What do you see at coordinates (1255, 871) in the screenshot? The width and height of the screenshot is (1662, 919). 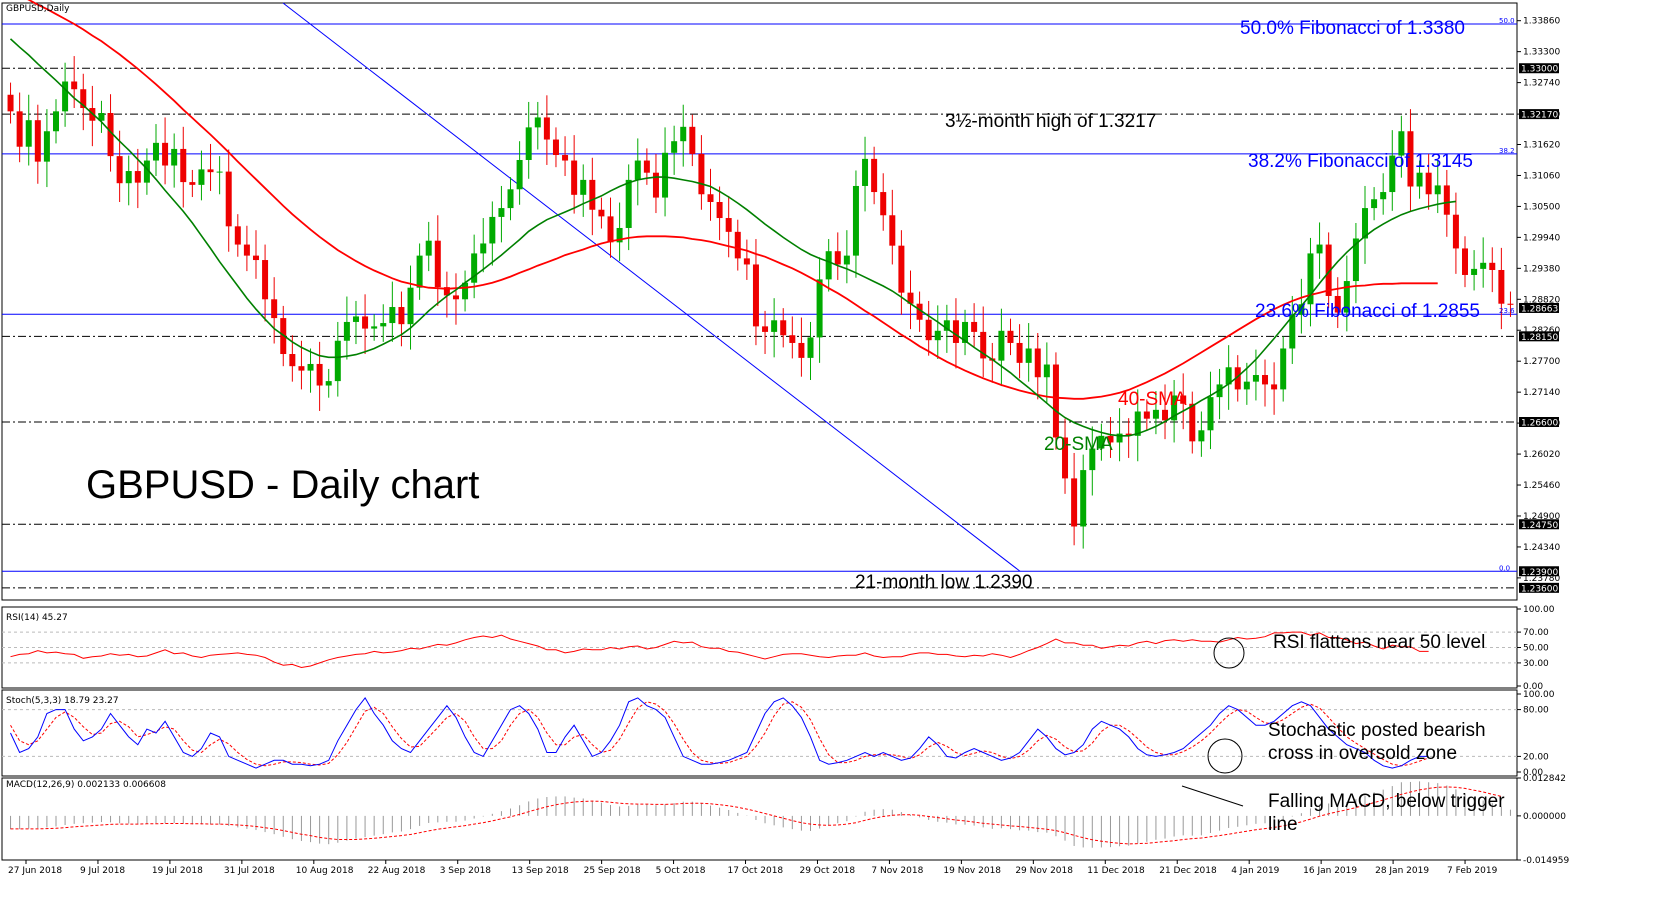 I see `date-tick-label: 4 Jan 2019` at bounding box center [1255, 871].